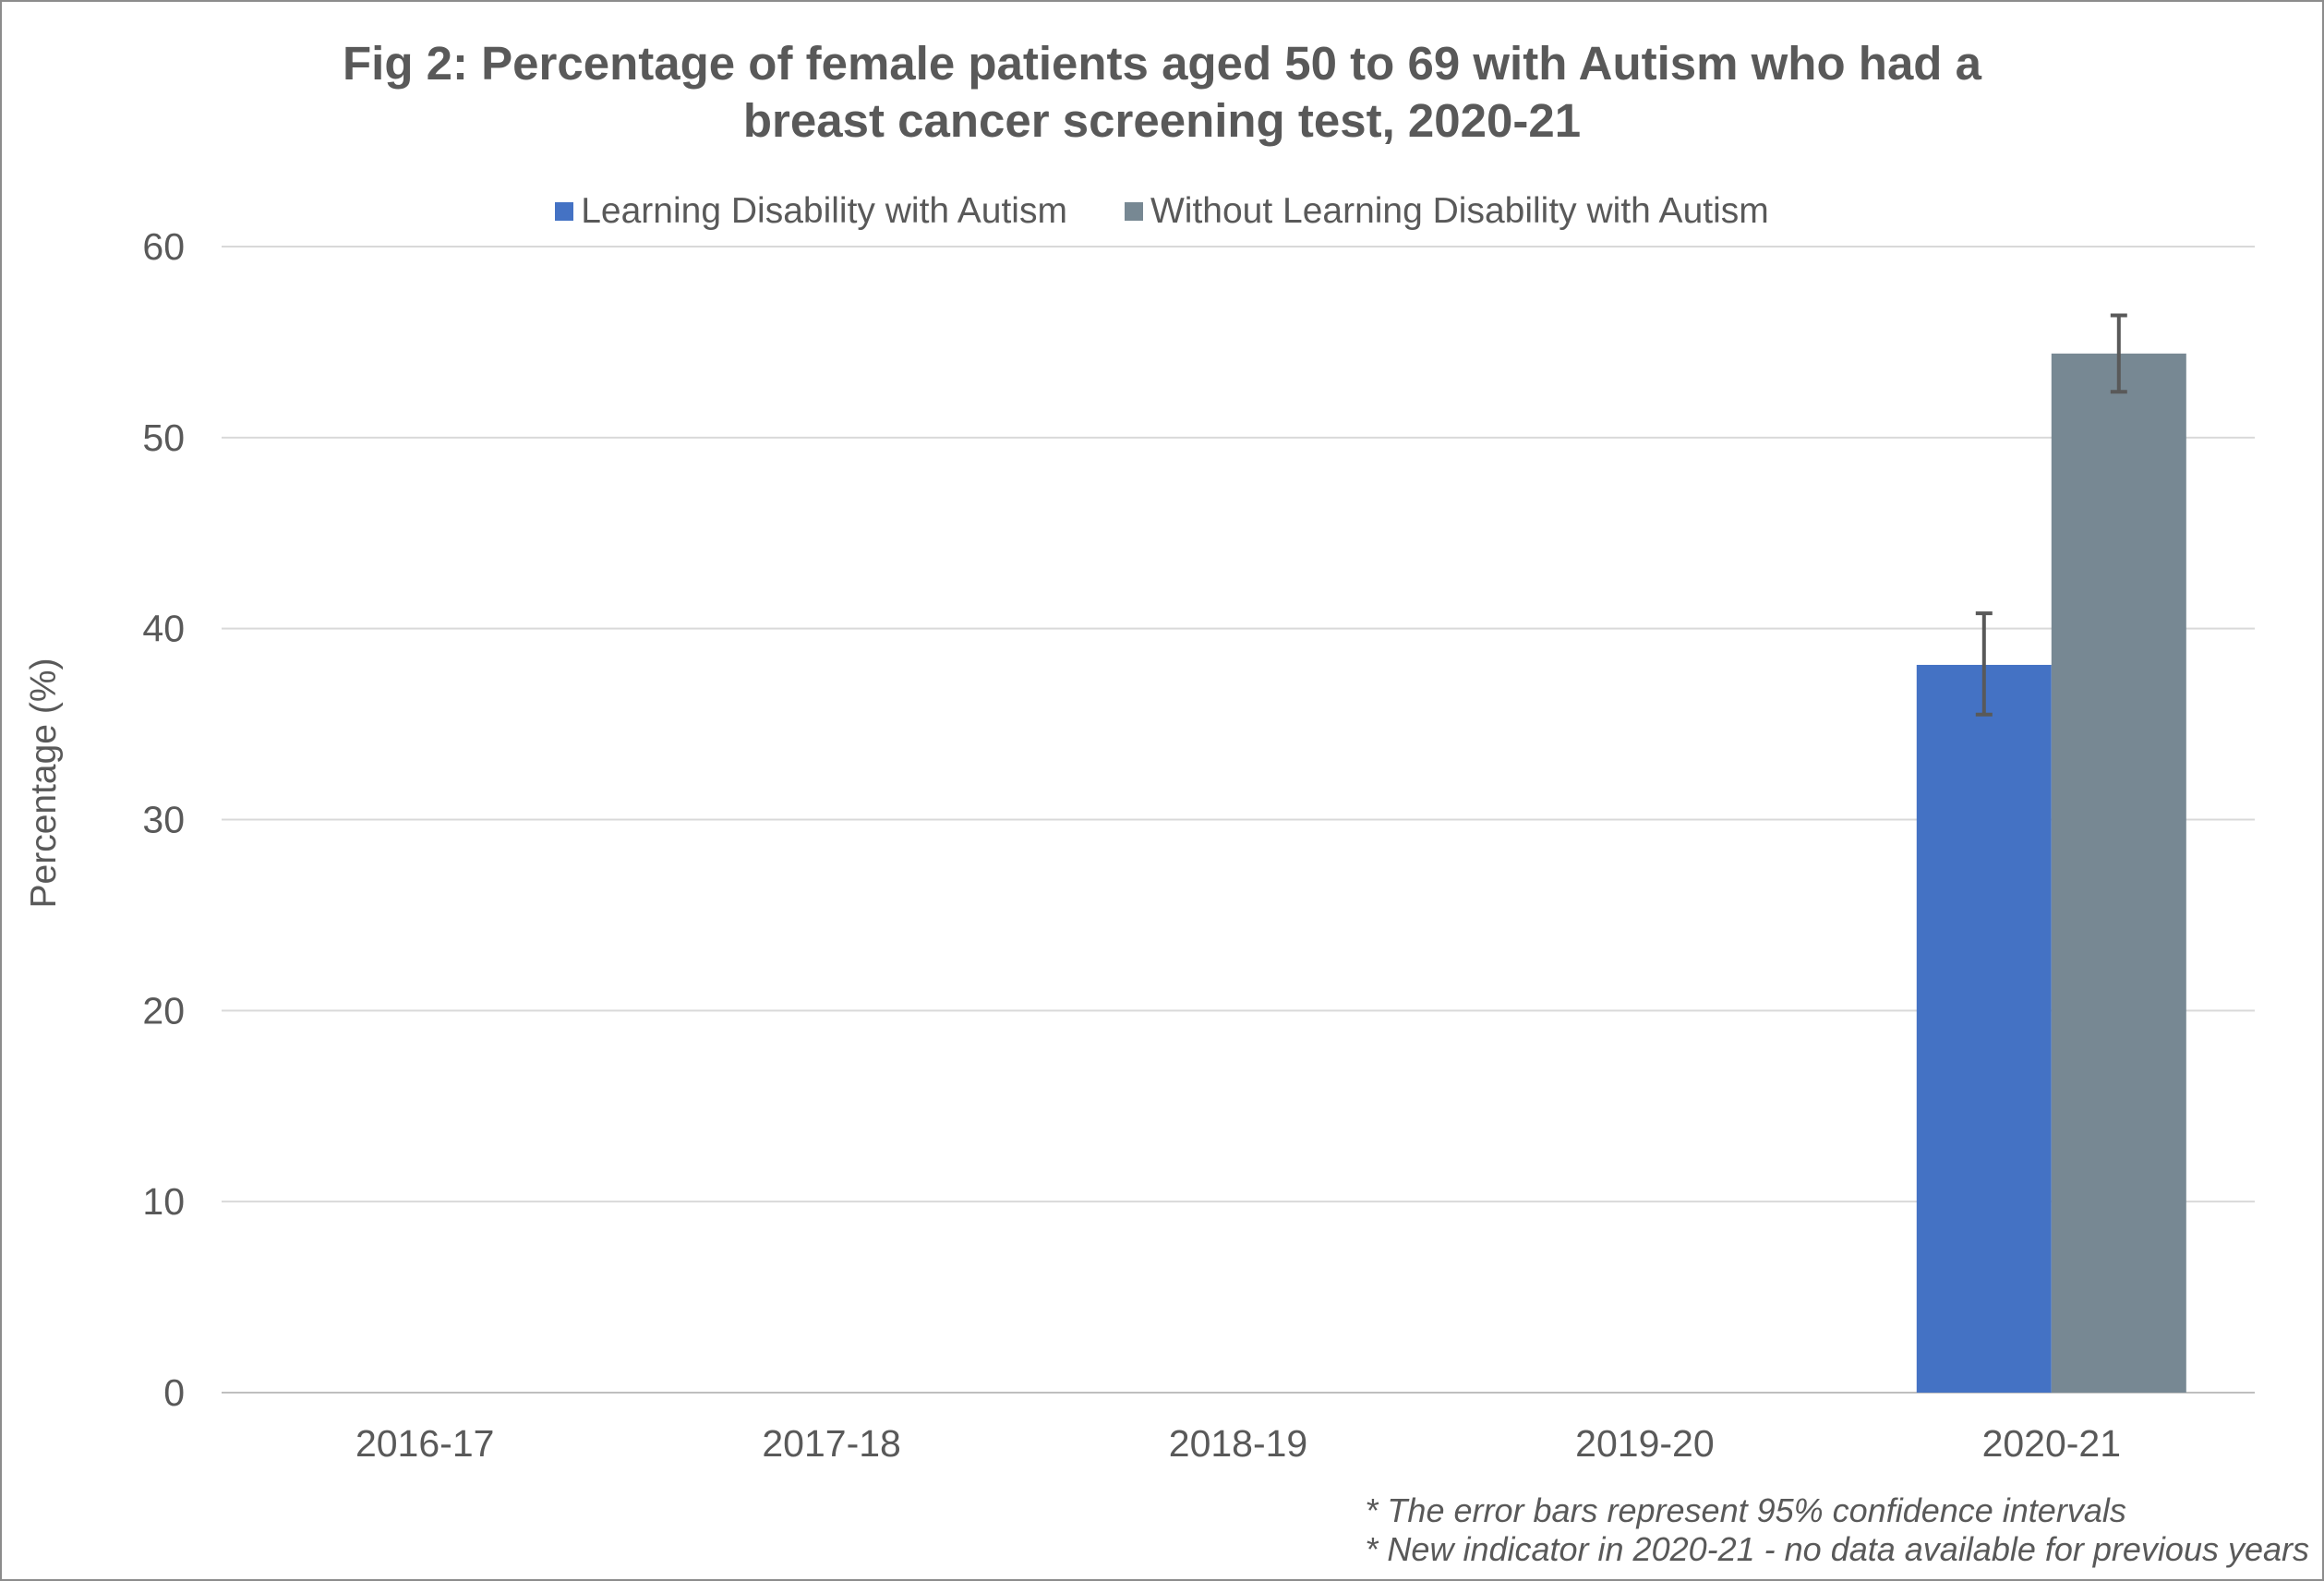  I want to click on y-tick-label: 60, so click(163, 246).